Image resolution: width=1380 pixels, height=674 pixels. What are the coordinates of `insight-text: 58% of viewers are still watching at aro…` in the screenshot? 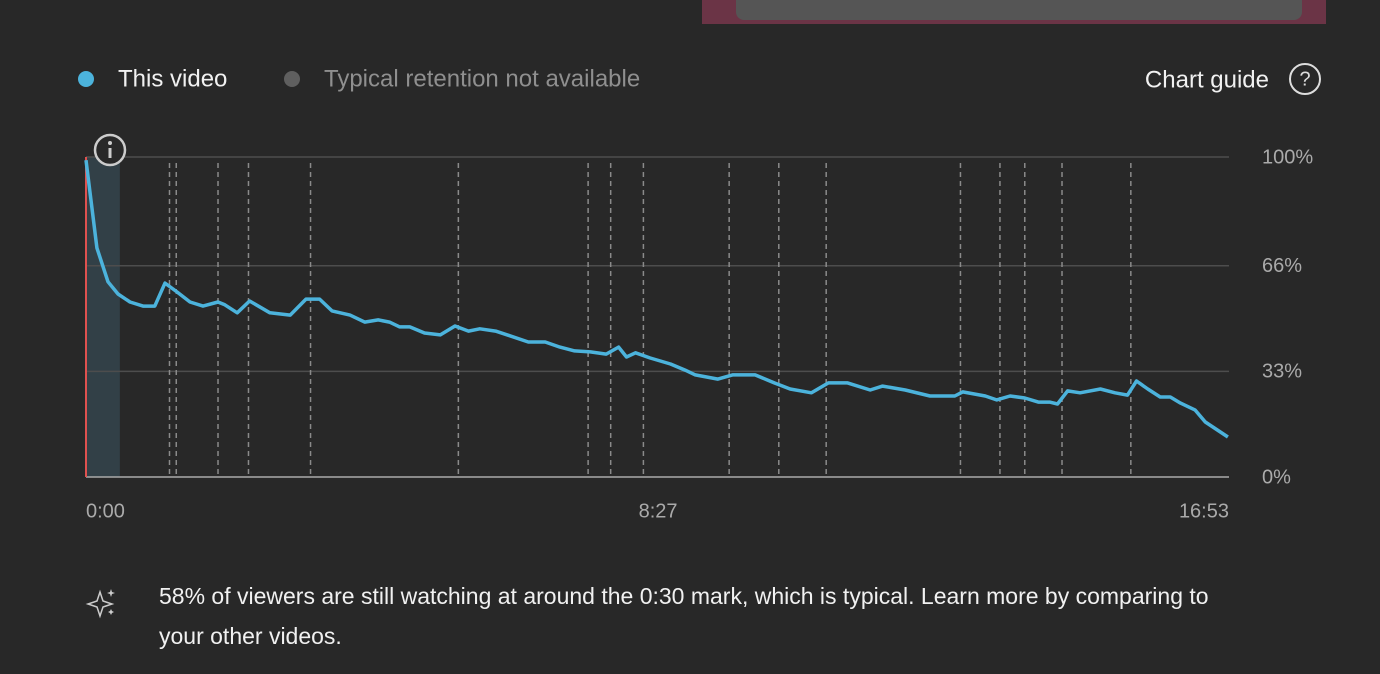 It's located at (684, 616).